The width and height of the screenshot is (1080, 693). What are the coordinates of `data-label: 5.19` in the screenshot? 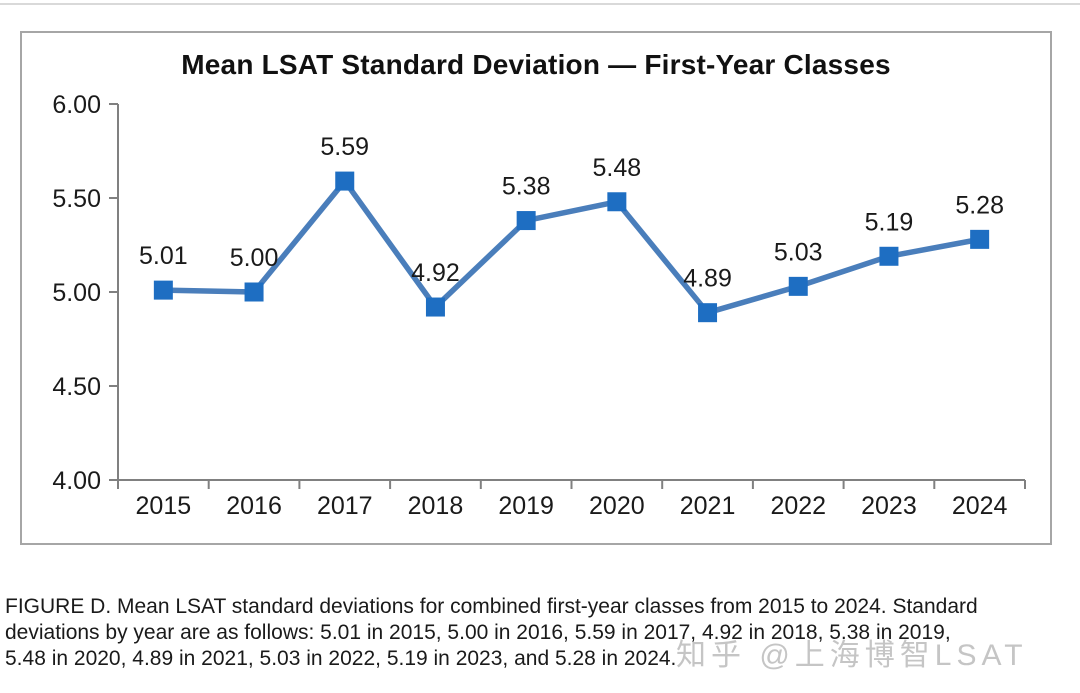 It's located at (889, 222).